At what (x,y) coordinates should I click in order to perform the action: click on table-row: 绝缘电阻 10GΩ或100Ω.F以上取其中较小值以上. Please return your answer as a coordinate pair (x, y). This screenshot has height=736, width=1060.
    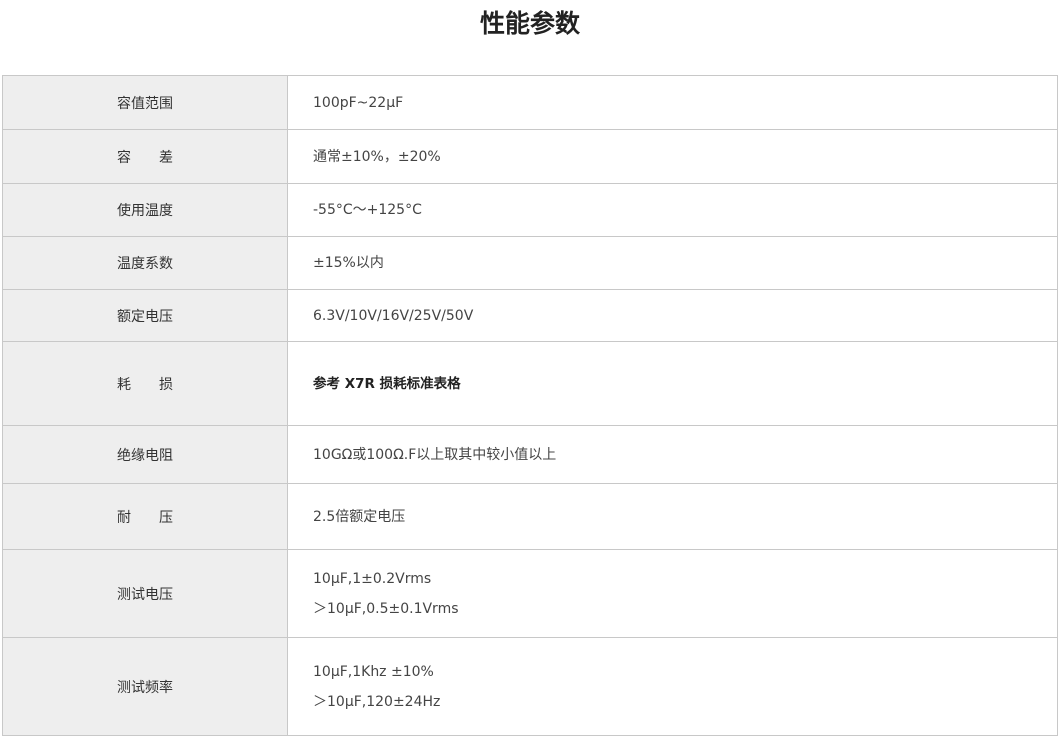
    Looking at the image, I should click on (530, 454).